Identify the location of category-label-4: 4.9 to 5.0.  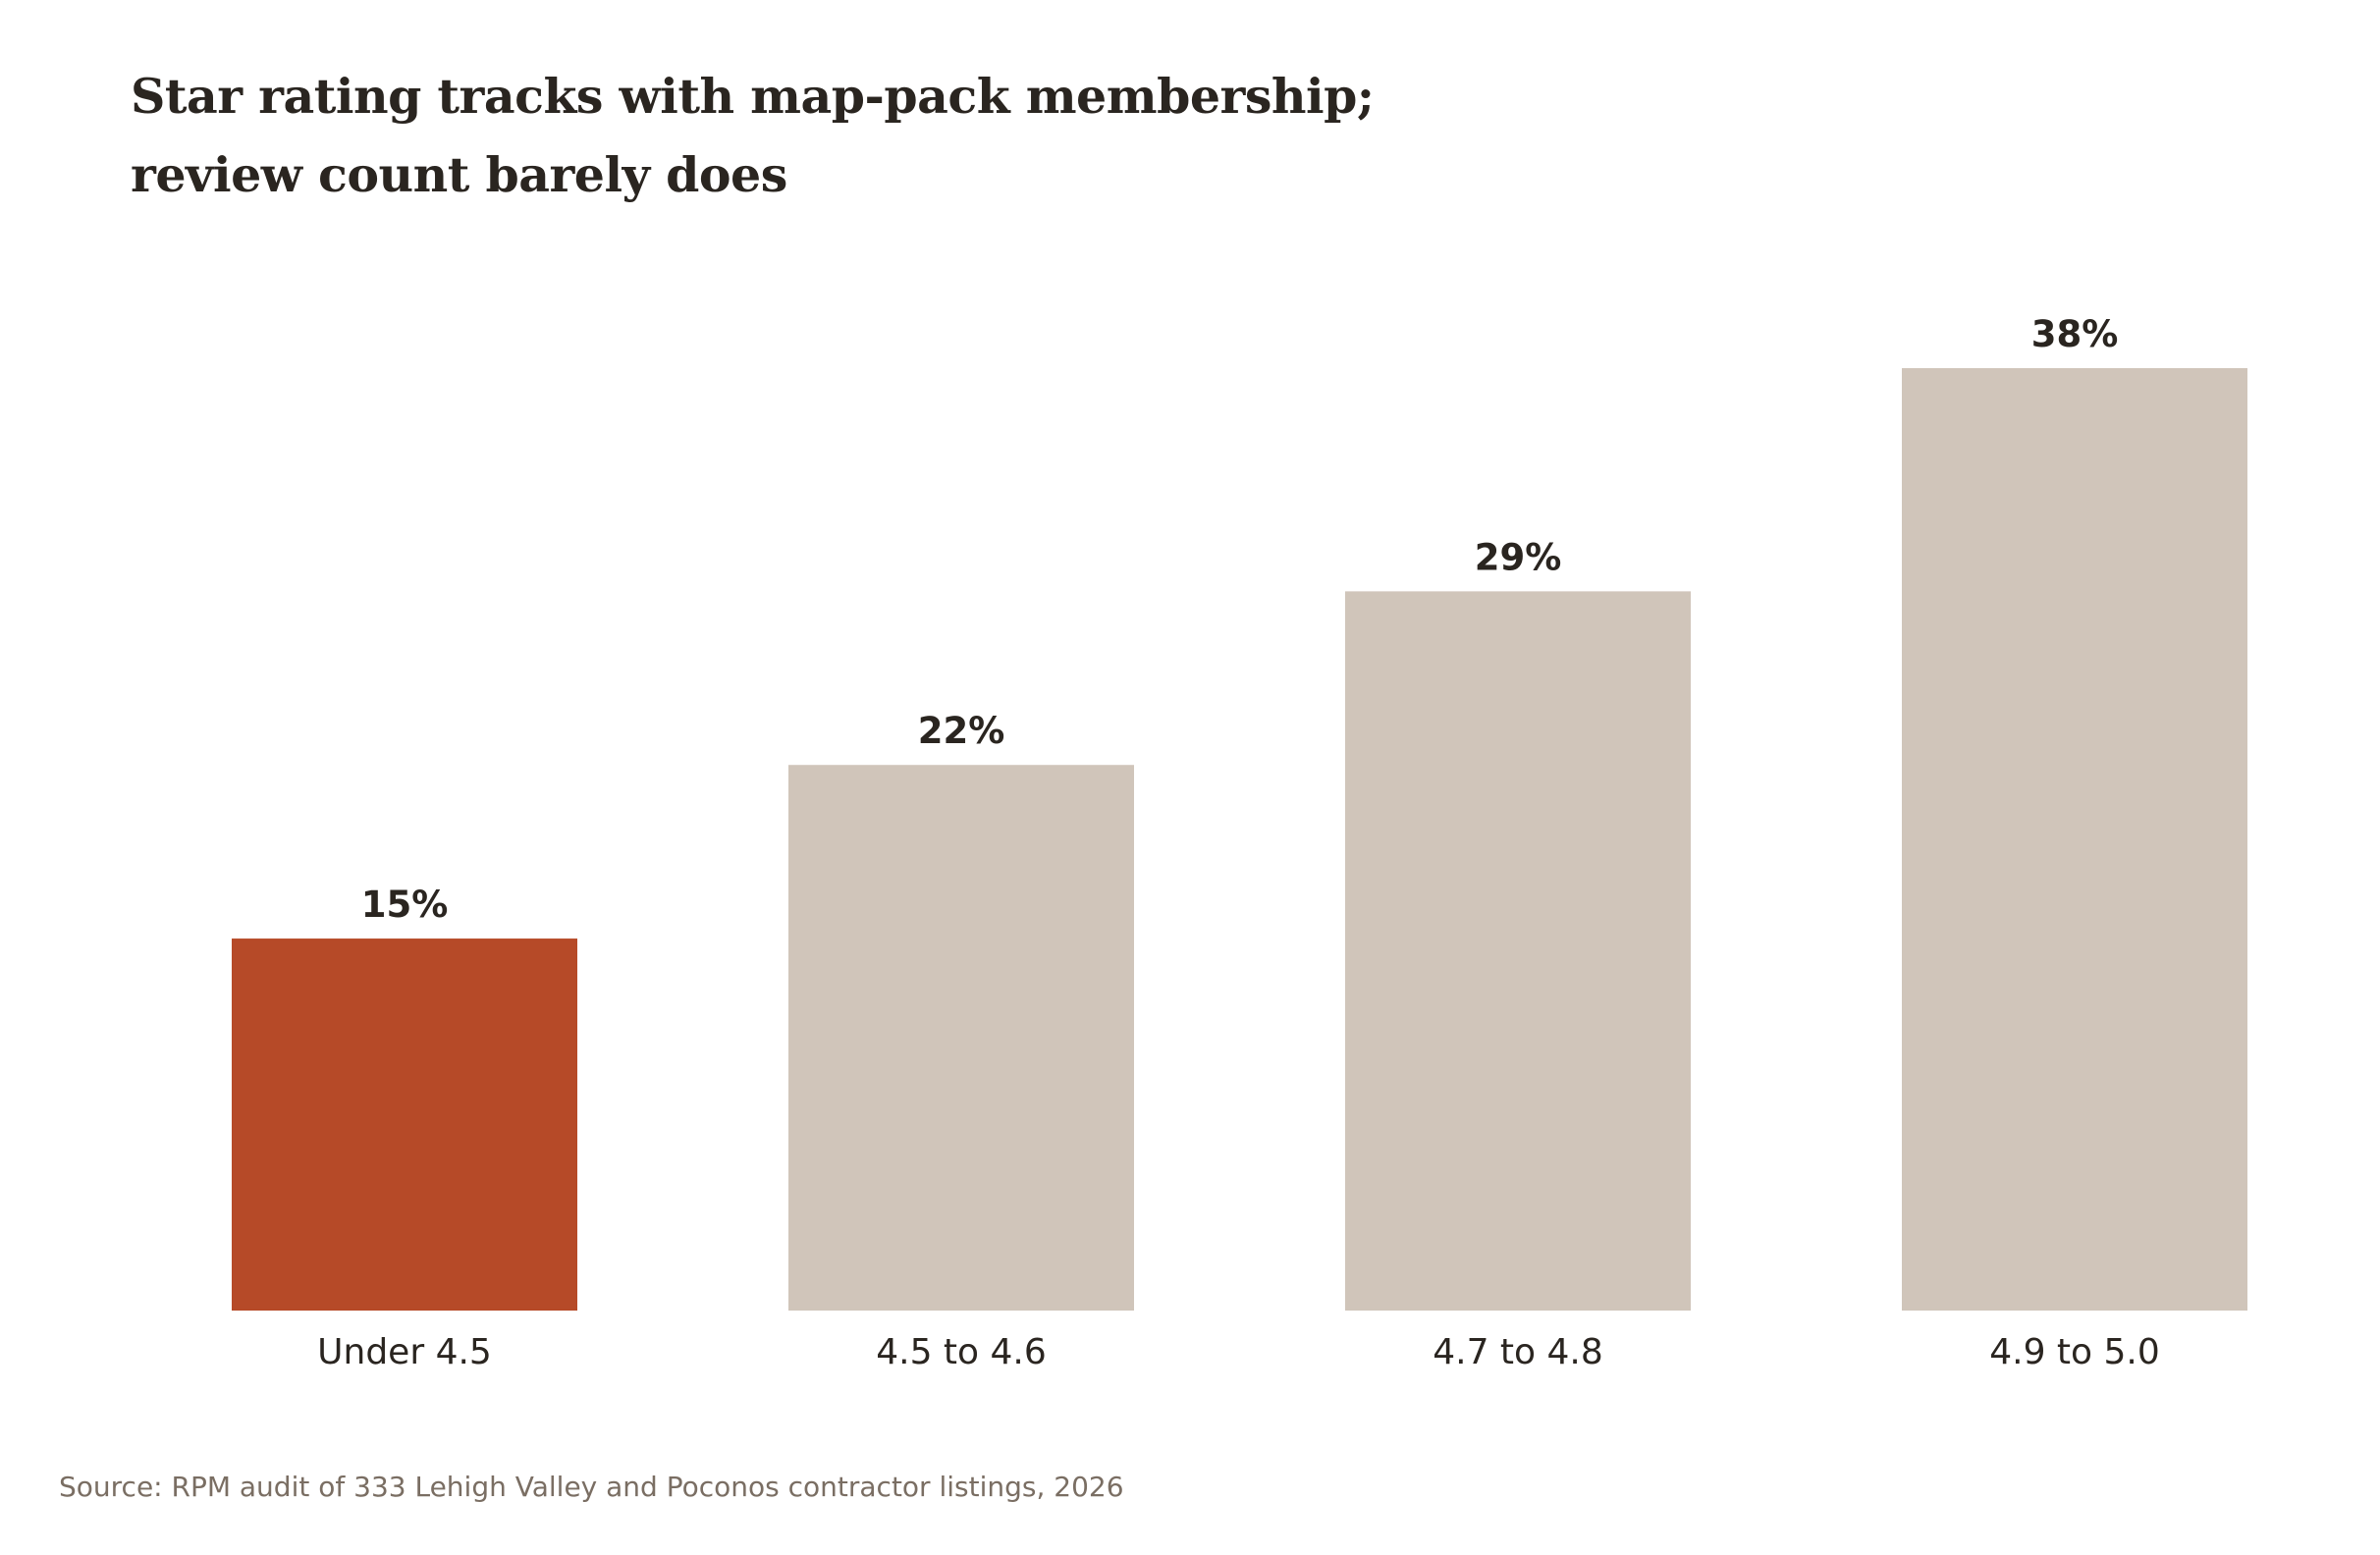
(2074, 1352).